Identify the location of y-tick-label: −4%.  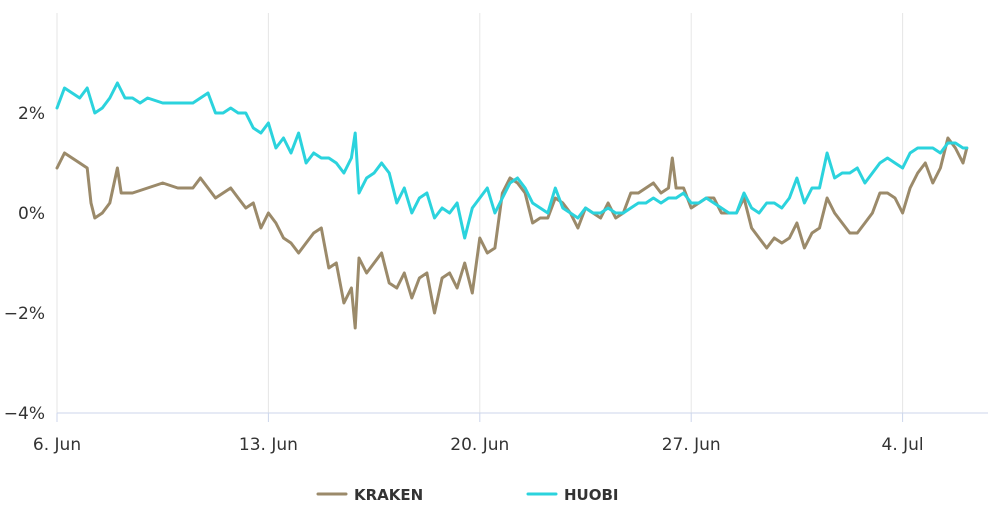
(24, 414).